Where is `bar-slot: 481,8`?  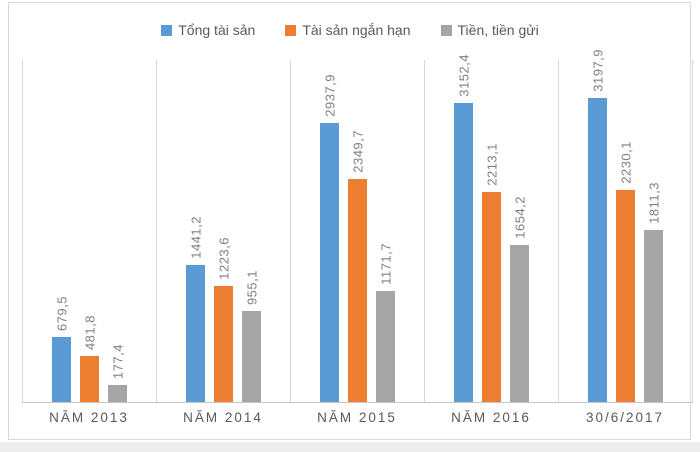 bar-slot: 481,8 is located at coordinates (89, 231).